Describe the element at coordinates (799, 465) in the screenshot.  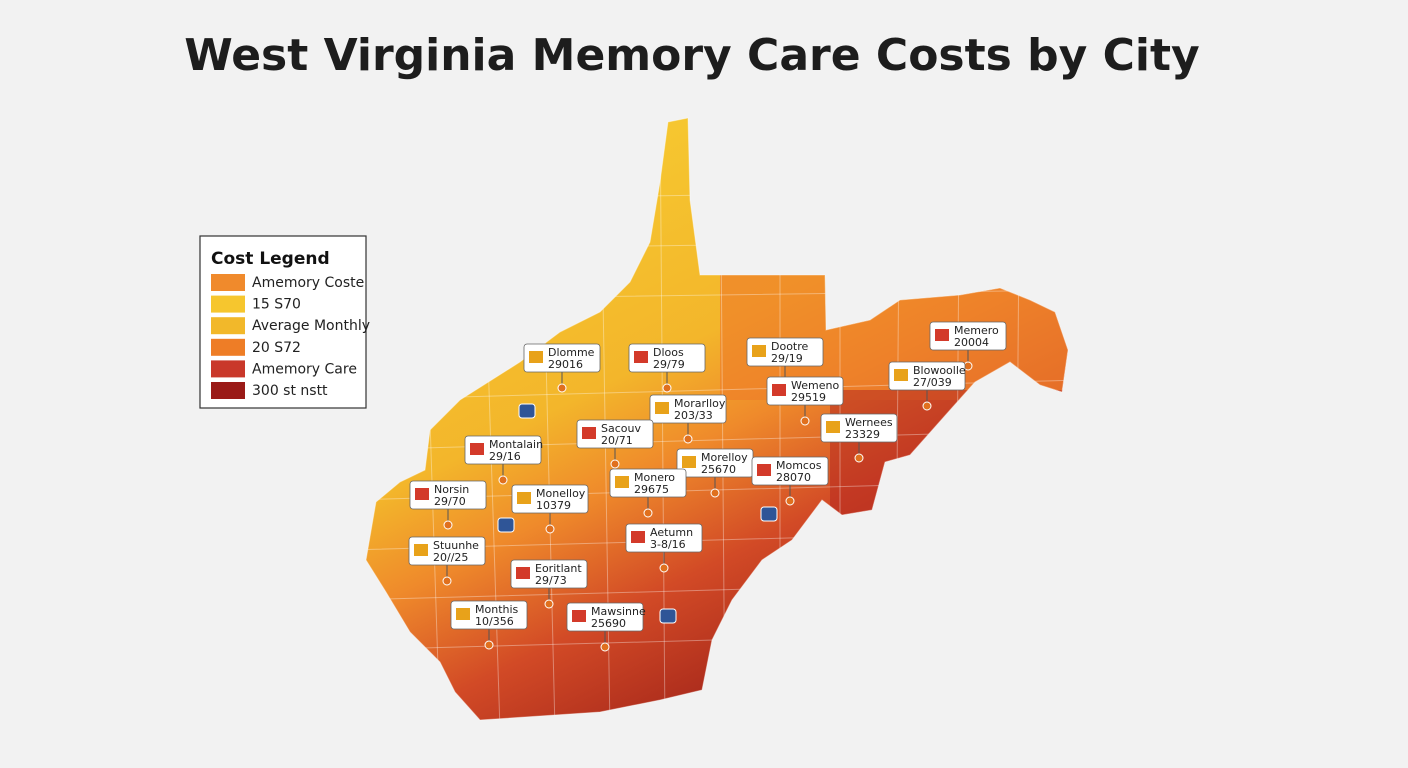
I see `city-name: Momcos` at that location.